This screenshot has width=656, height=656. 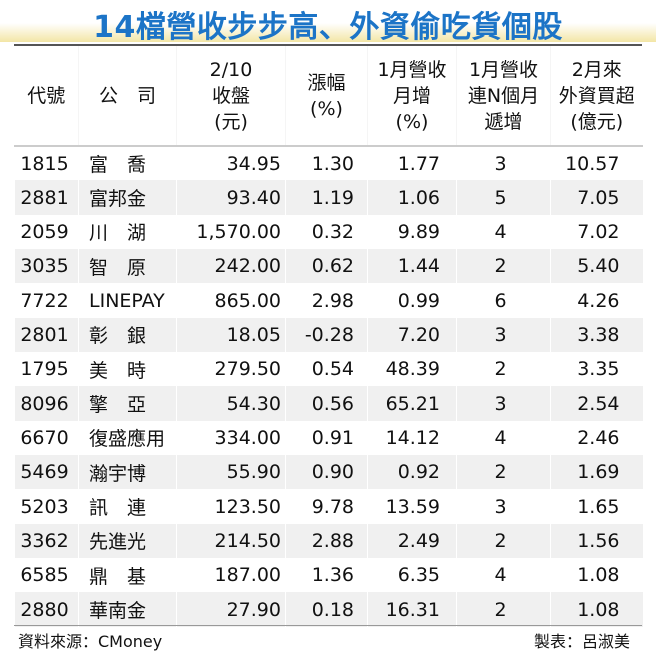 I want to click on foreign-buy-cell: 2.46, so click(x=596, y=438).